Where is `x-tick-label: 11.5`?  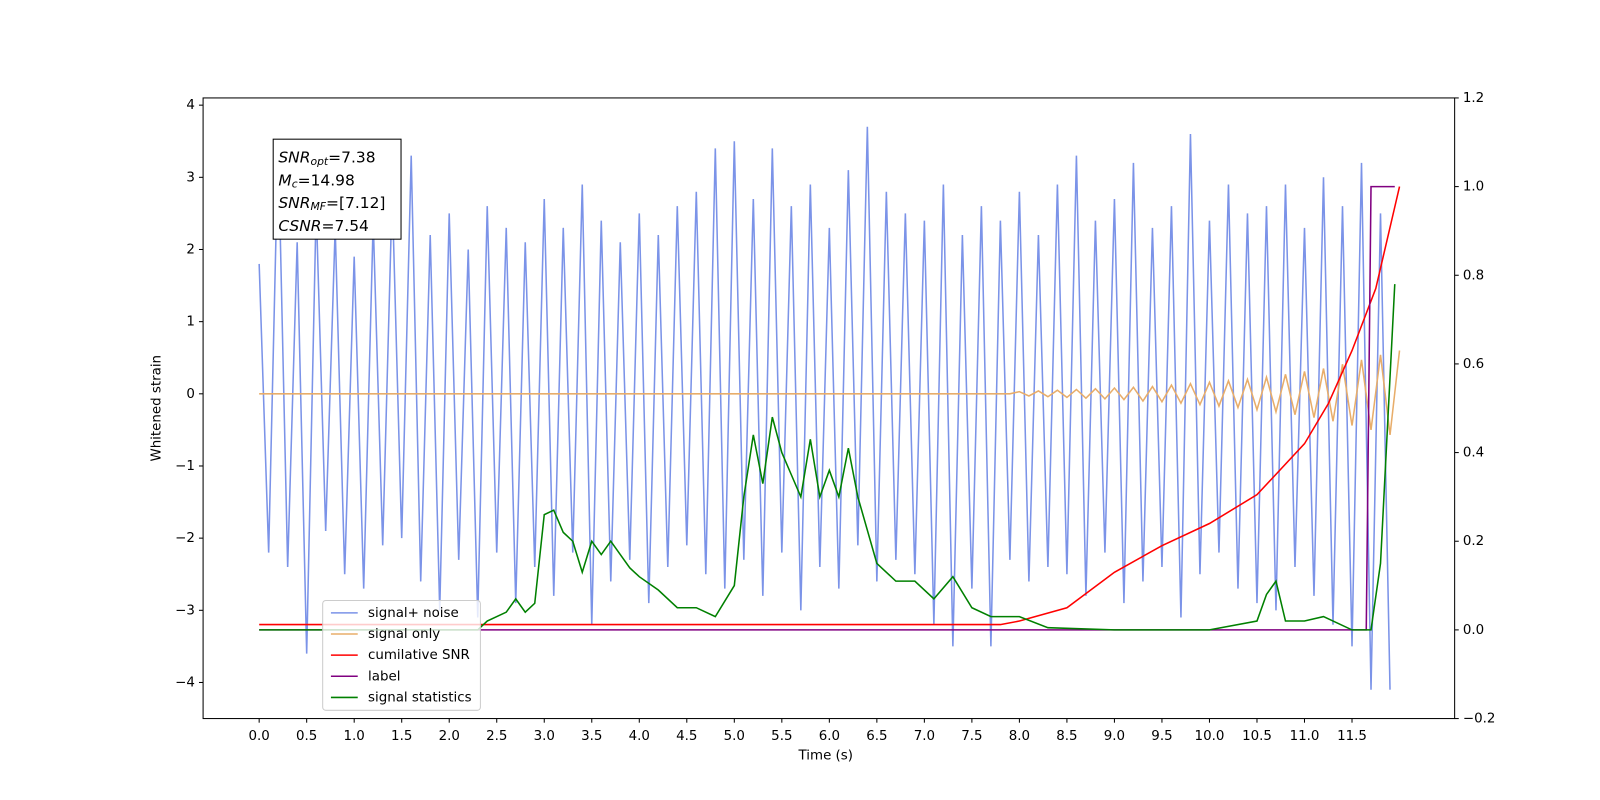 x-tick-label: 11.5 is located at coordinates (1352, 736).